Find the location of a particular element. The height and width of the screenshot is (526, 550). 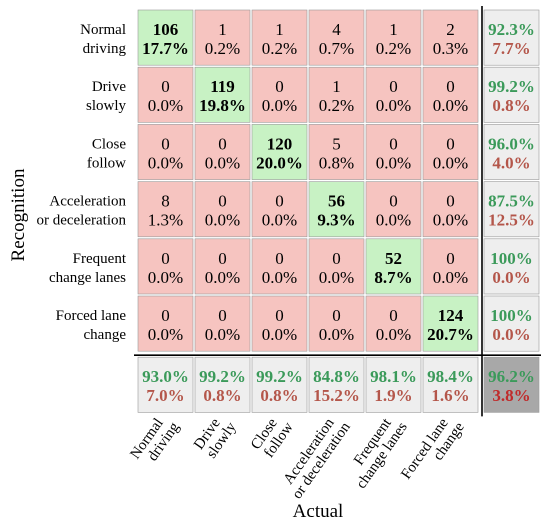

cell-count: 5 is located at coordinates (336, 143).